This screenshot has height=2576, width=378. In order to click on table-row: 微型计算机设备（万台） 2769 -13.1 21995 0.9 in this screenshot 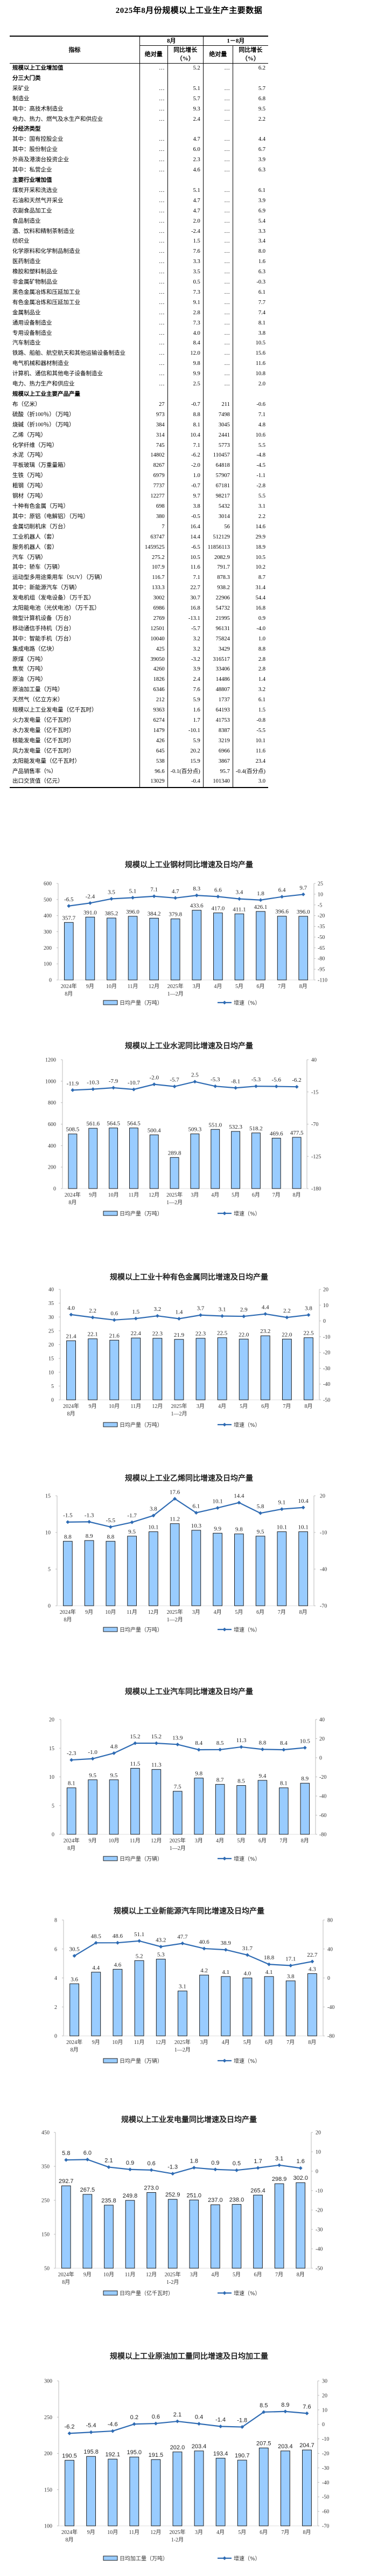, I will do `click(139, 618)`.